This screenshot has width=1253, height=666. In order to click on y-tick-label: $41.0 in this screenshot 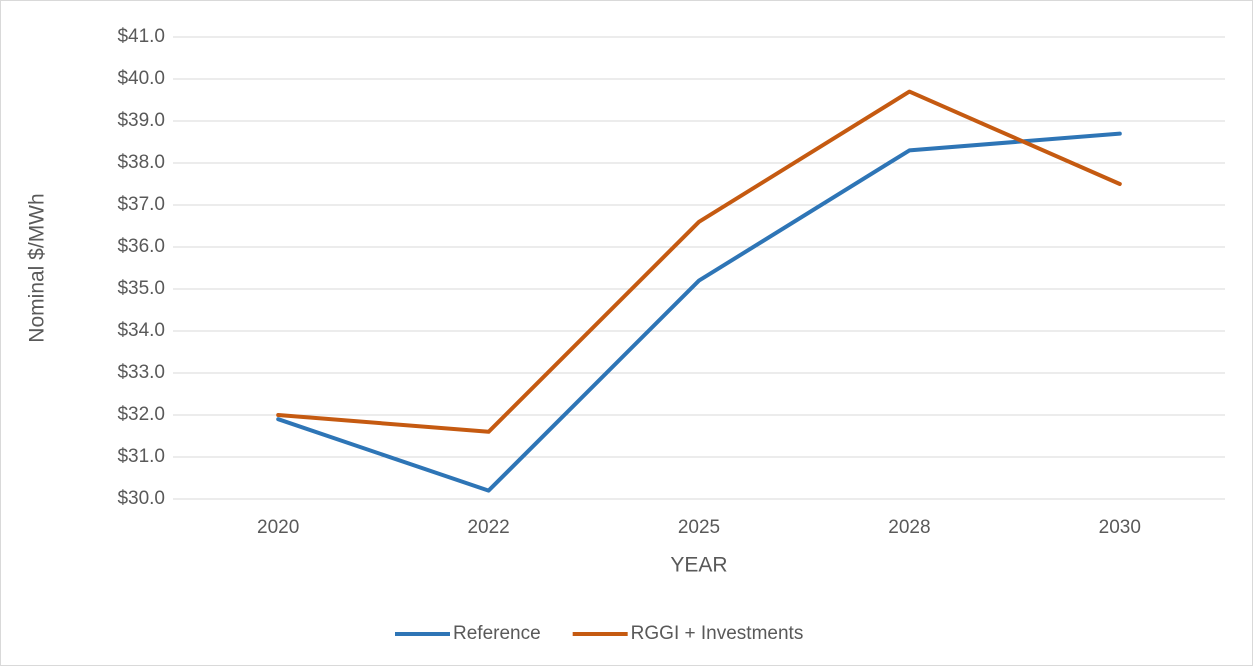, I will do `click(141, 36)`.